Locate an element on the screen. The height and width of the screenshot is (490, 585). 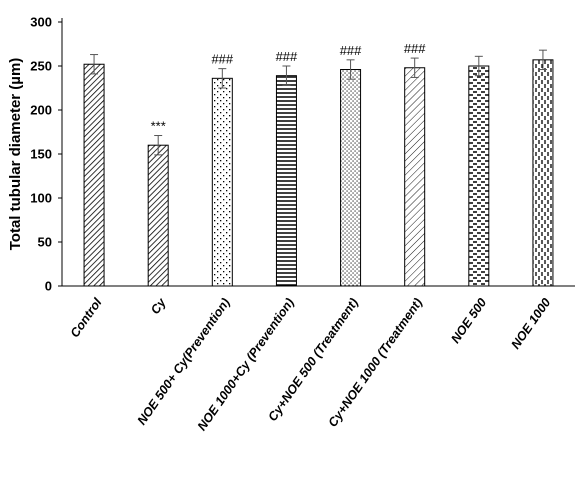
x-category-label: NOE 500 is located at coordinates (468, 321).